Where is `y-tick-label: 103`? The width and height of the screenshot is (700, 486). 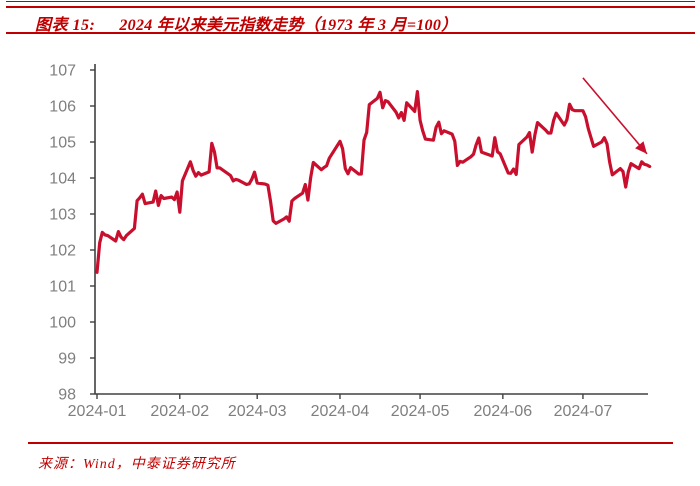 y-tick-label: 103 is located at coordinates (62, 215).